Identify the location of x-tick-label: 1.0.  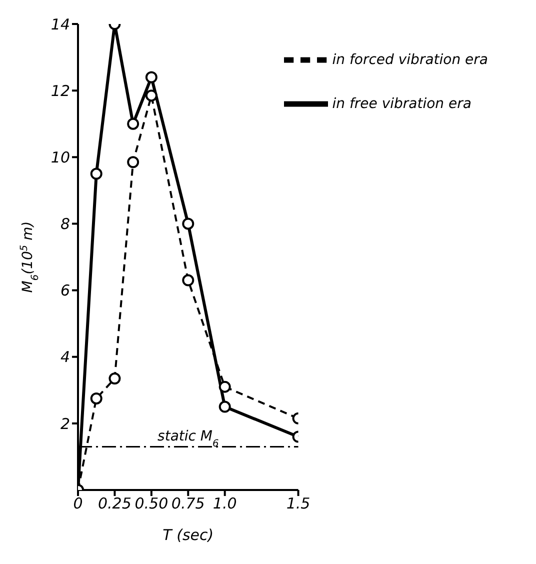
(224, 503).